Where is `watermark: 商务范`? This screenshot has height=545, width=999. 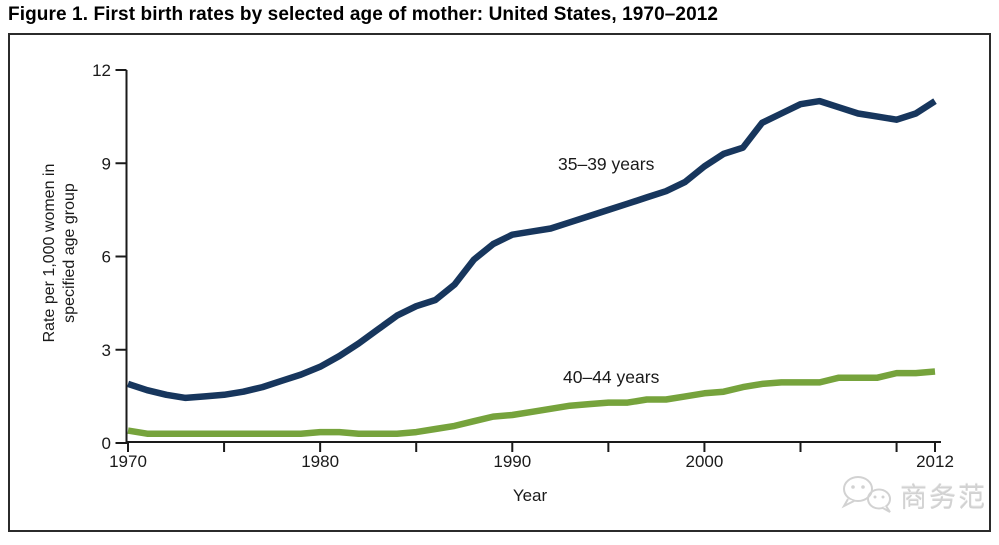
watermark: 商务范 is located at coordinates (912, 495).